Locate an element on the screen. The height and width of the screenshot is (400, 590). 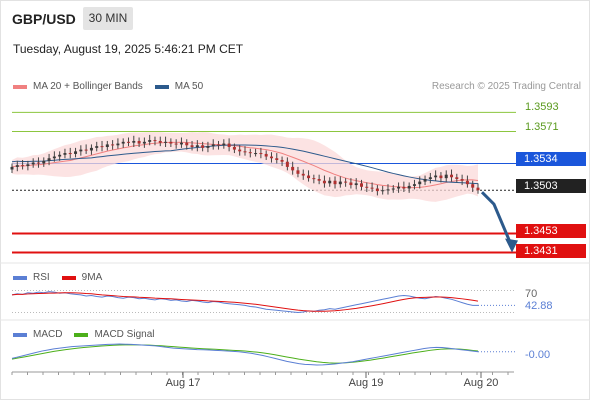
macd-last-value: -0.00 is located at coordinates (538, 355).